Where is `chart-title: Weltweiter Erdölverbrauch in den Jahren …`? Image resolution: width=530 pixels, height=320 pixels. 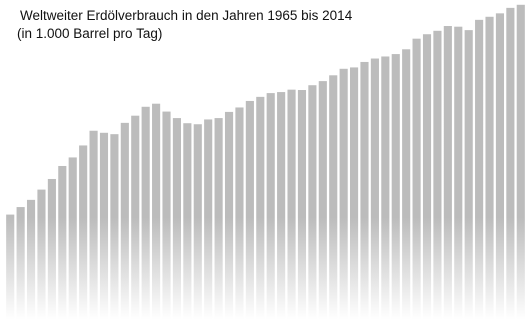 chart-title: Weltweiter Erdölverbrauch in den Jahren … is located at coordinates (186, 15).